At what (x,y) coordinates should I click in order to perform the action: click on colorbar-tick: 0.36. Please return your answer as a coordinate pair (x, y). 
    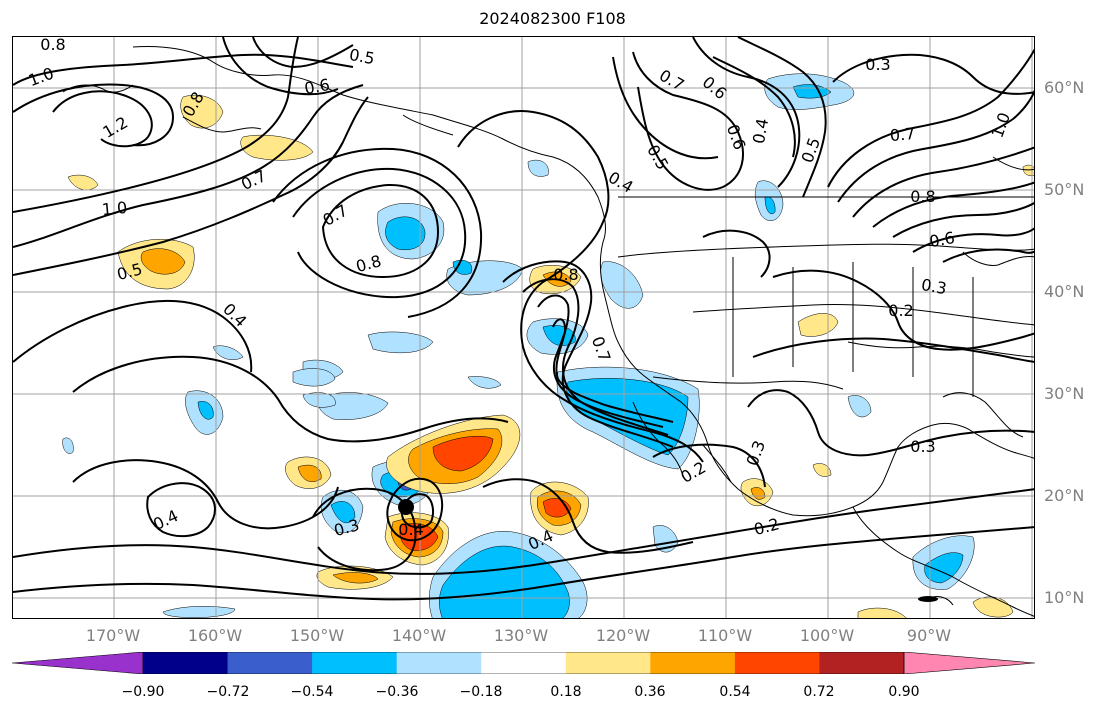
    Looking at the image, I should click on (650, 692).